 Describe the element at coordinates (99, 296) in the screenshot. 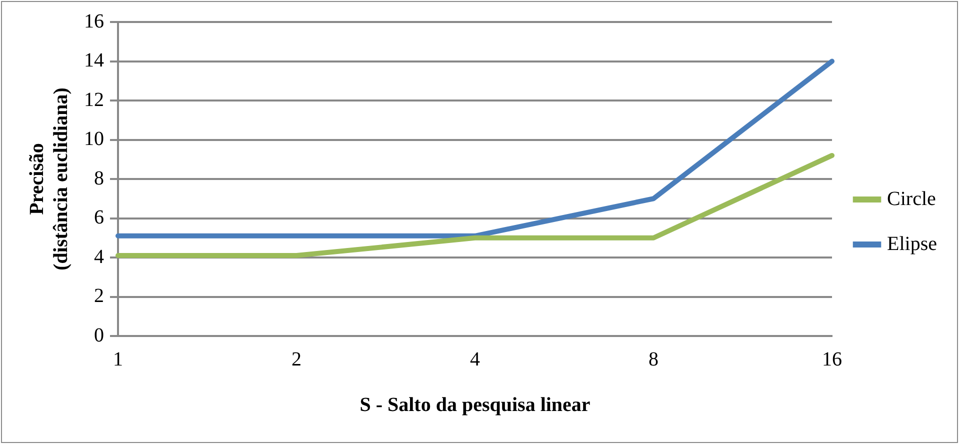

I see `y-tick-label: 2` at that location.